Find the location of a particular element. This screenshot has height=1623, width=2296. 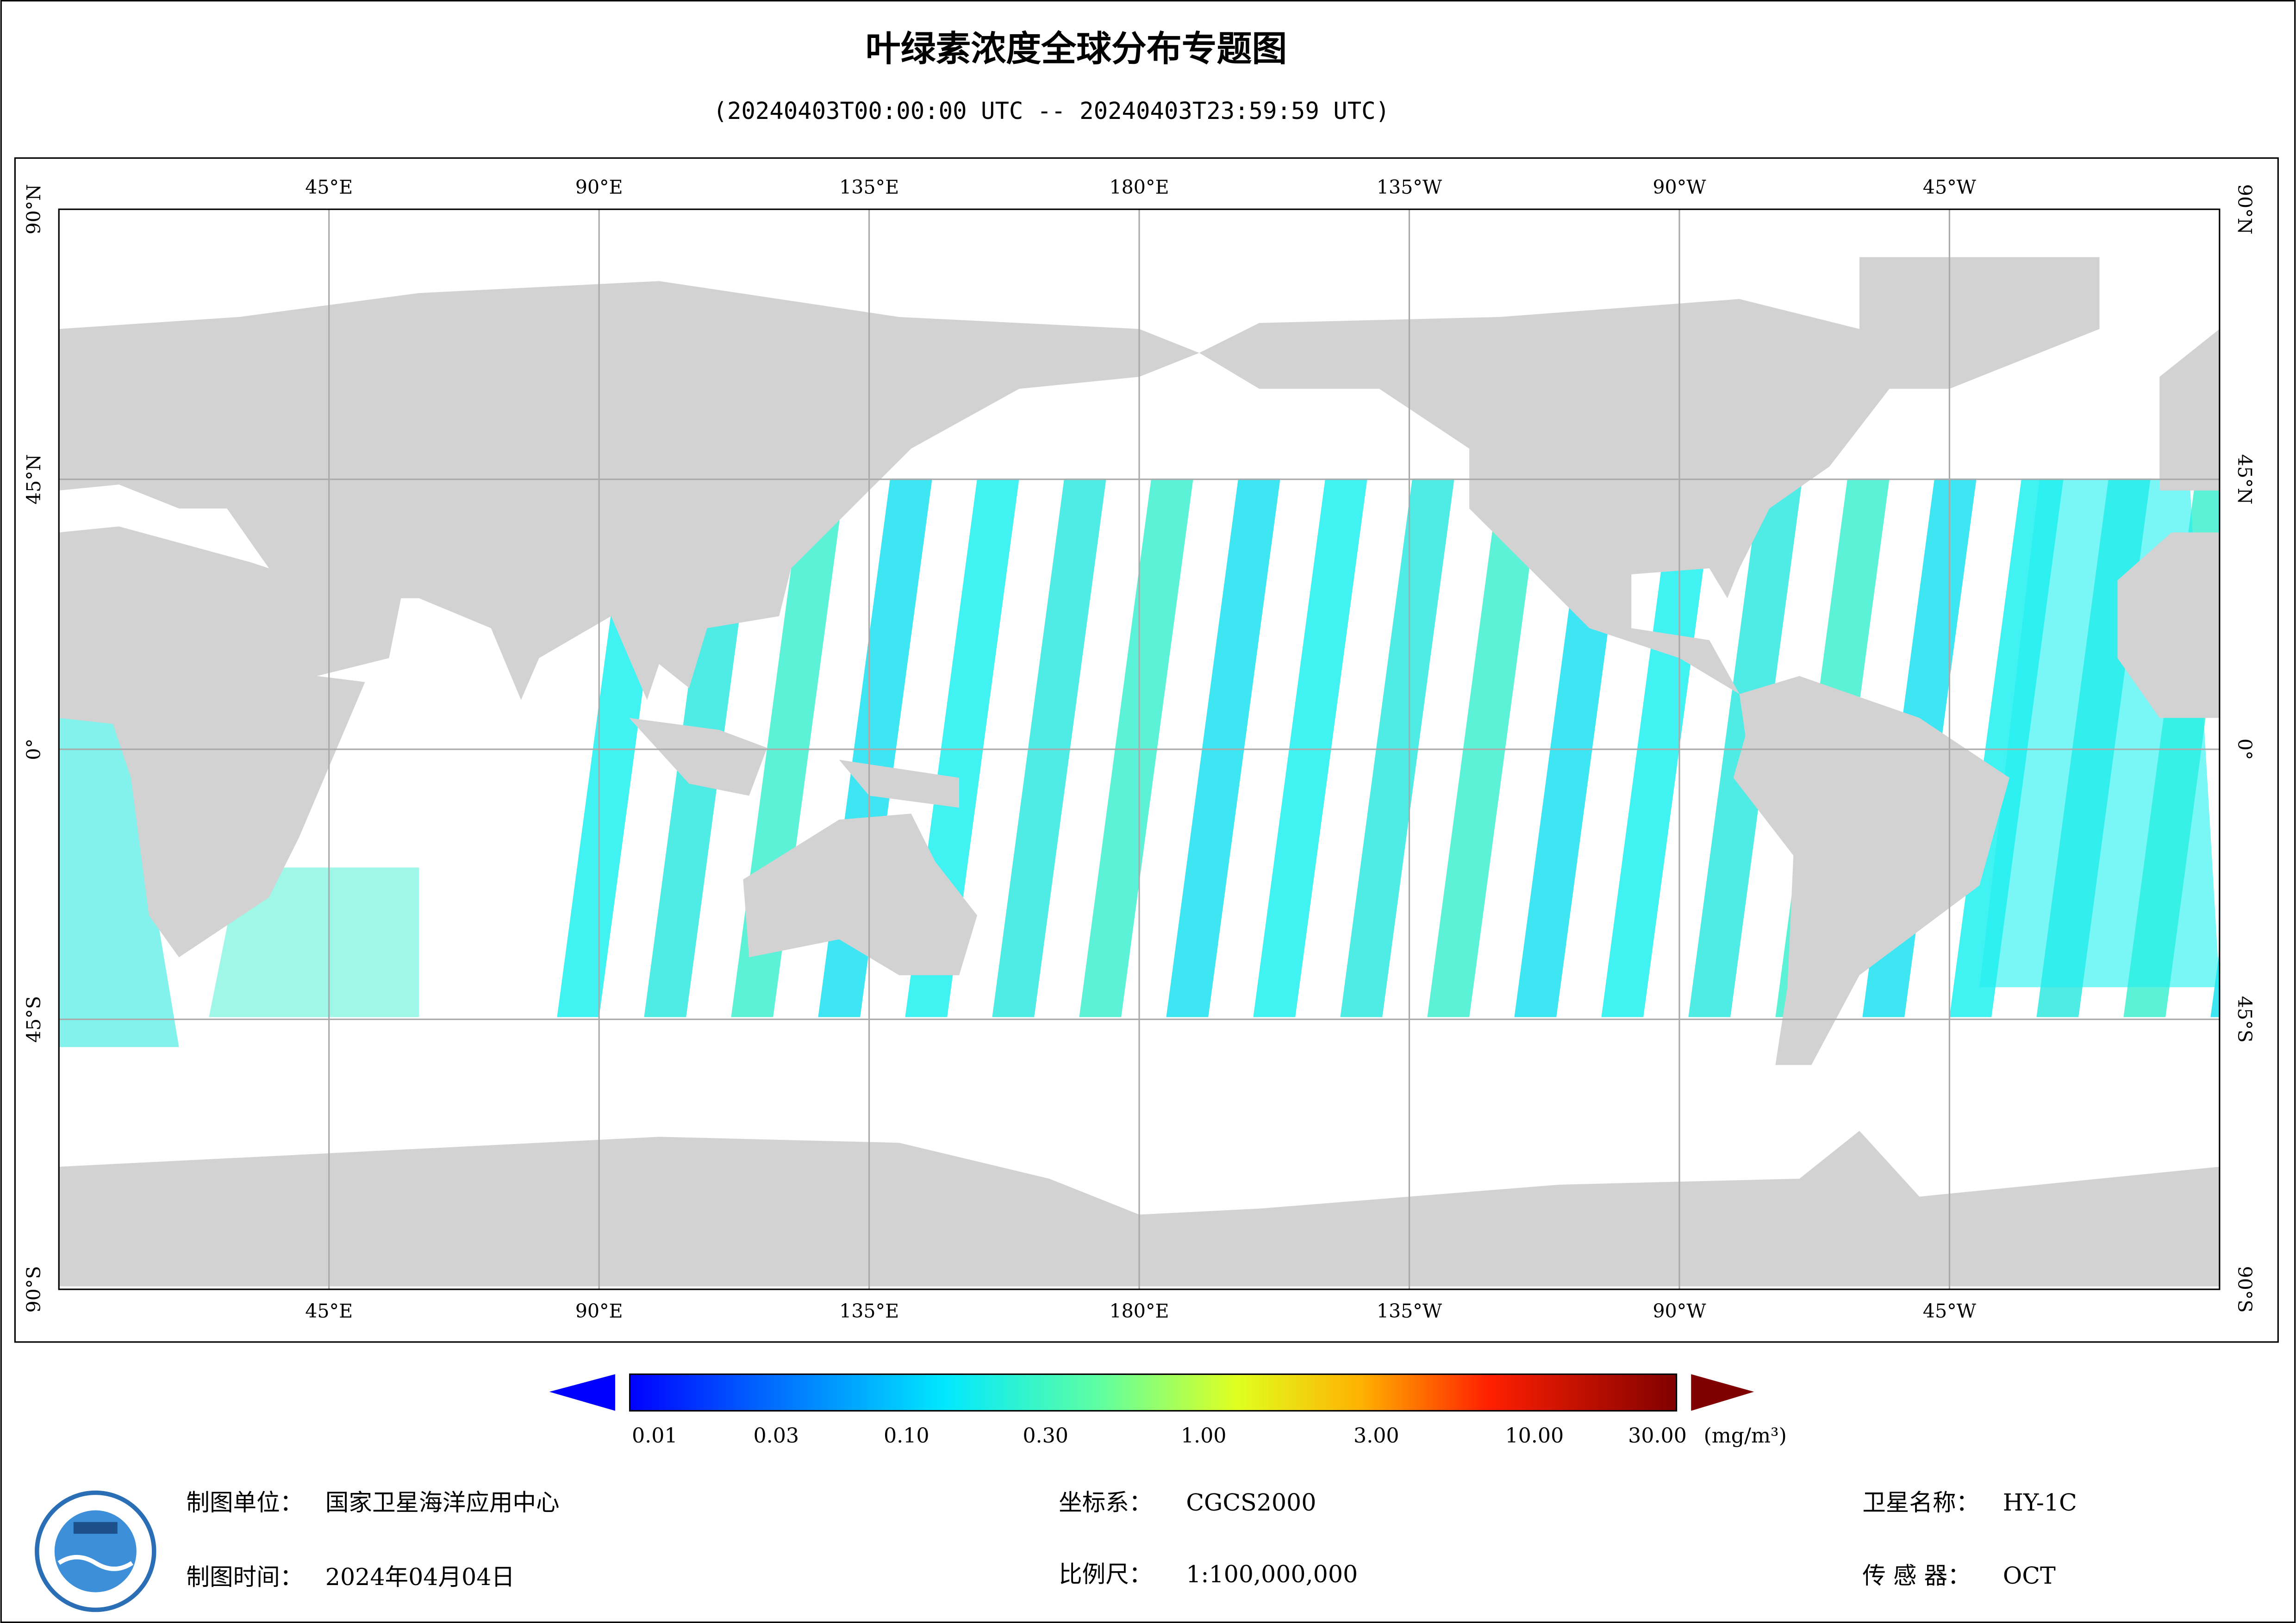

lon-label-bottom: 45°W is located at coordinates (1950, 1311).